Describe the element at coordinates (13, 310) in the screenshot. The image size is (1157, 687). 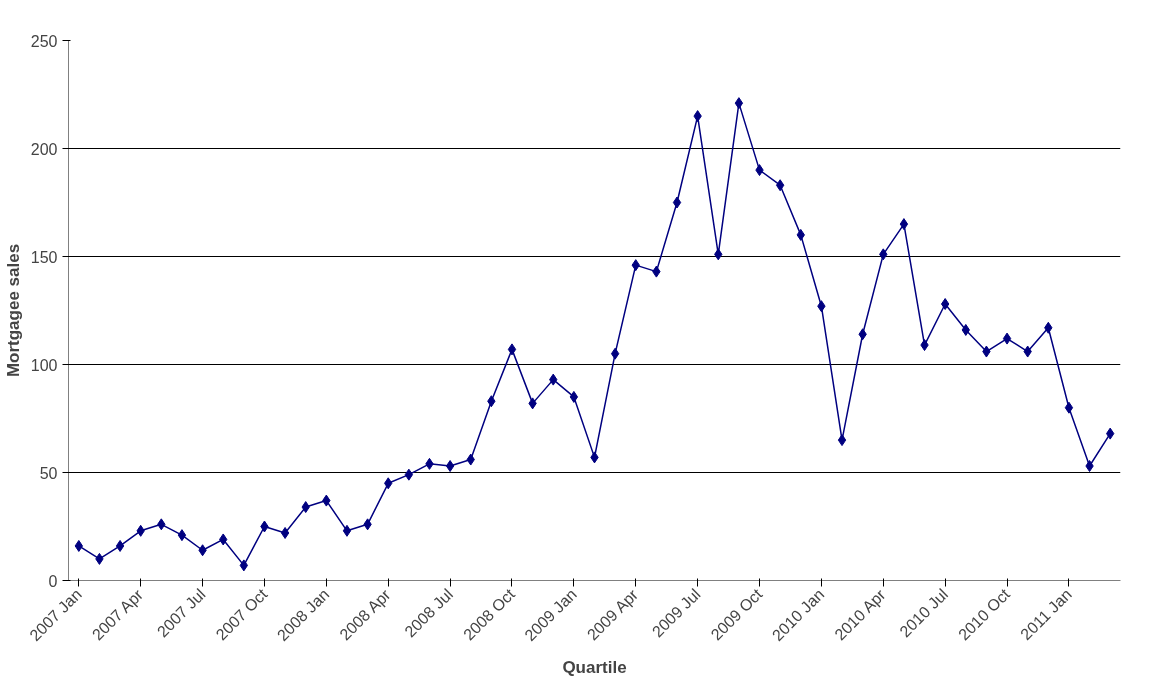
I see `y-axis-title: Mortgagee sales` at that location.